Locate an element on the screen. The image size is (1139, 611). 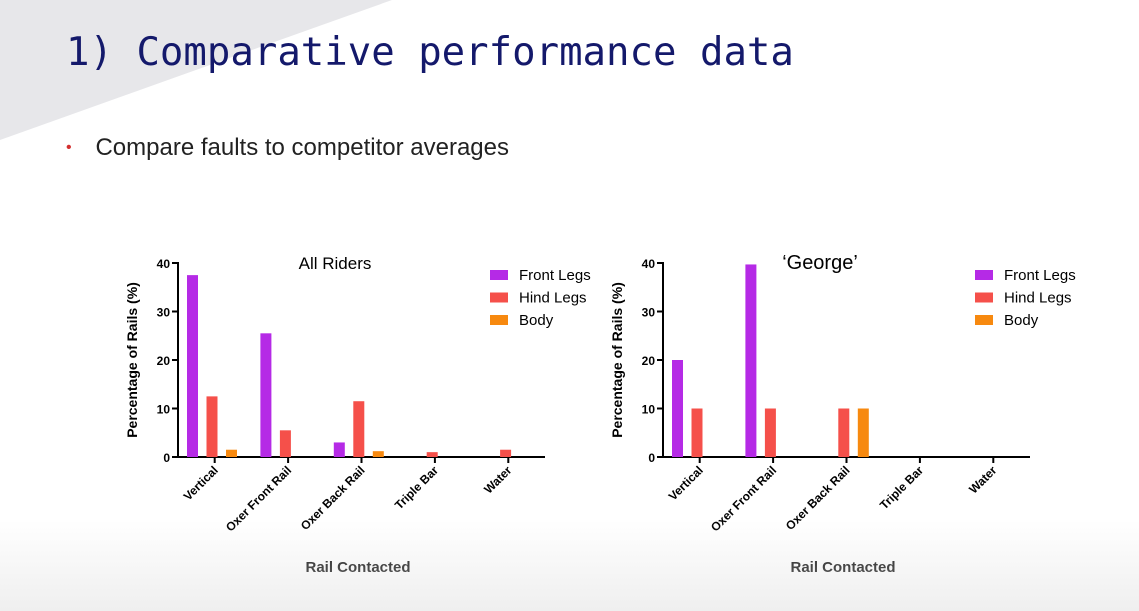
all-riders-category-label: Water is located at coordinates (497, 479).